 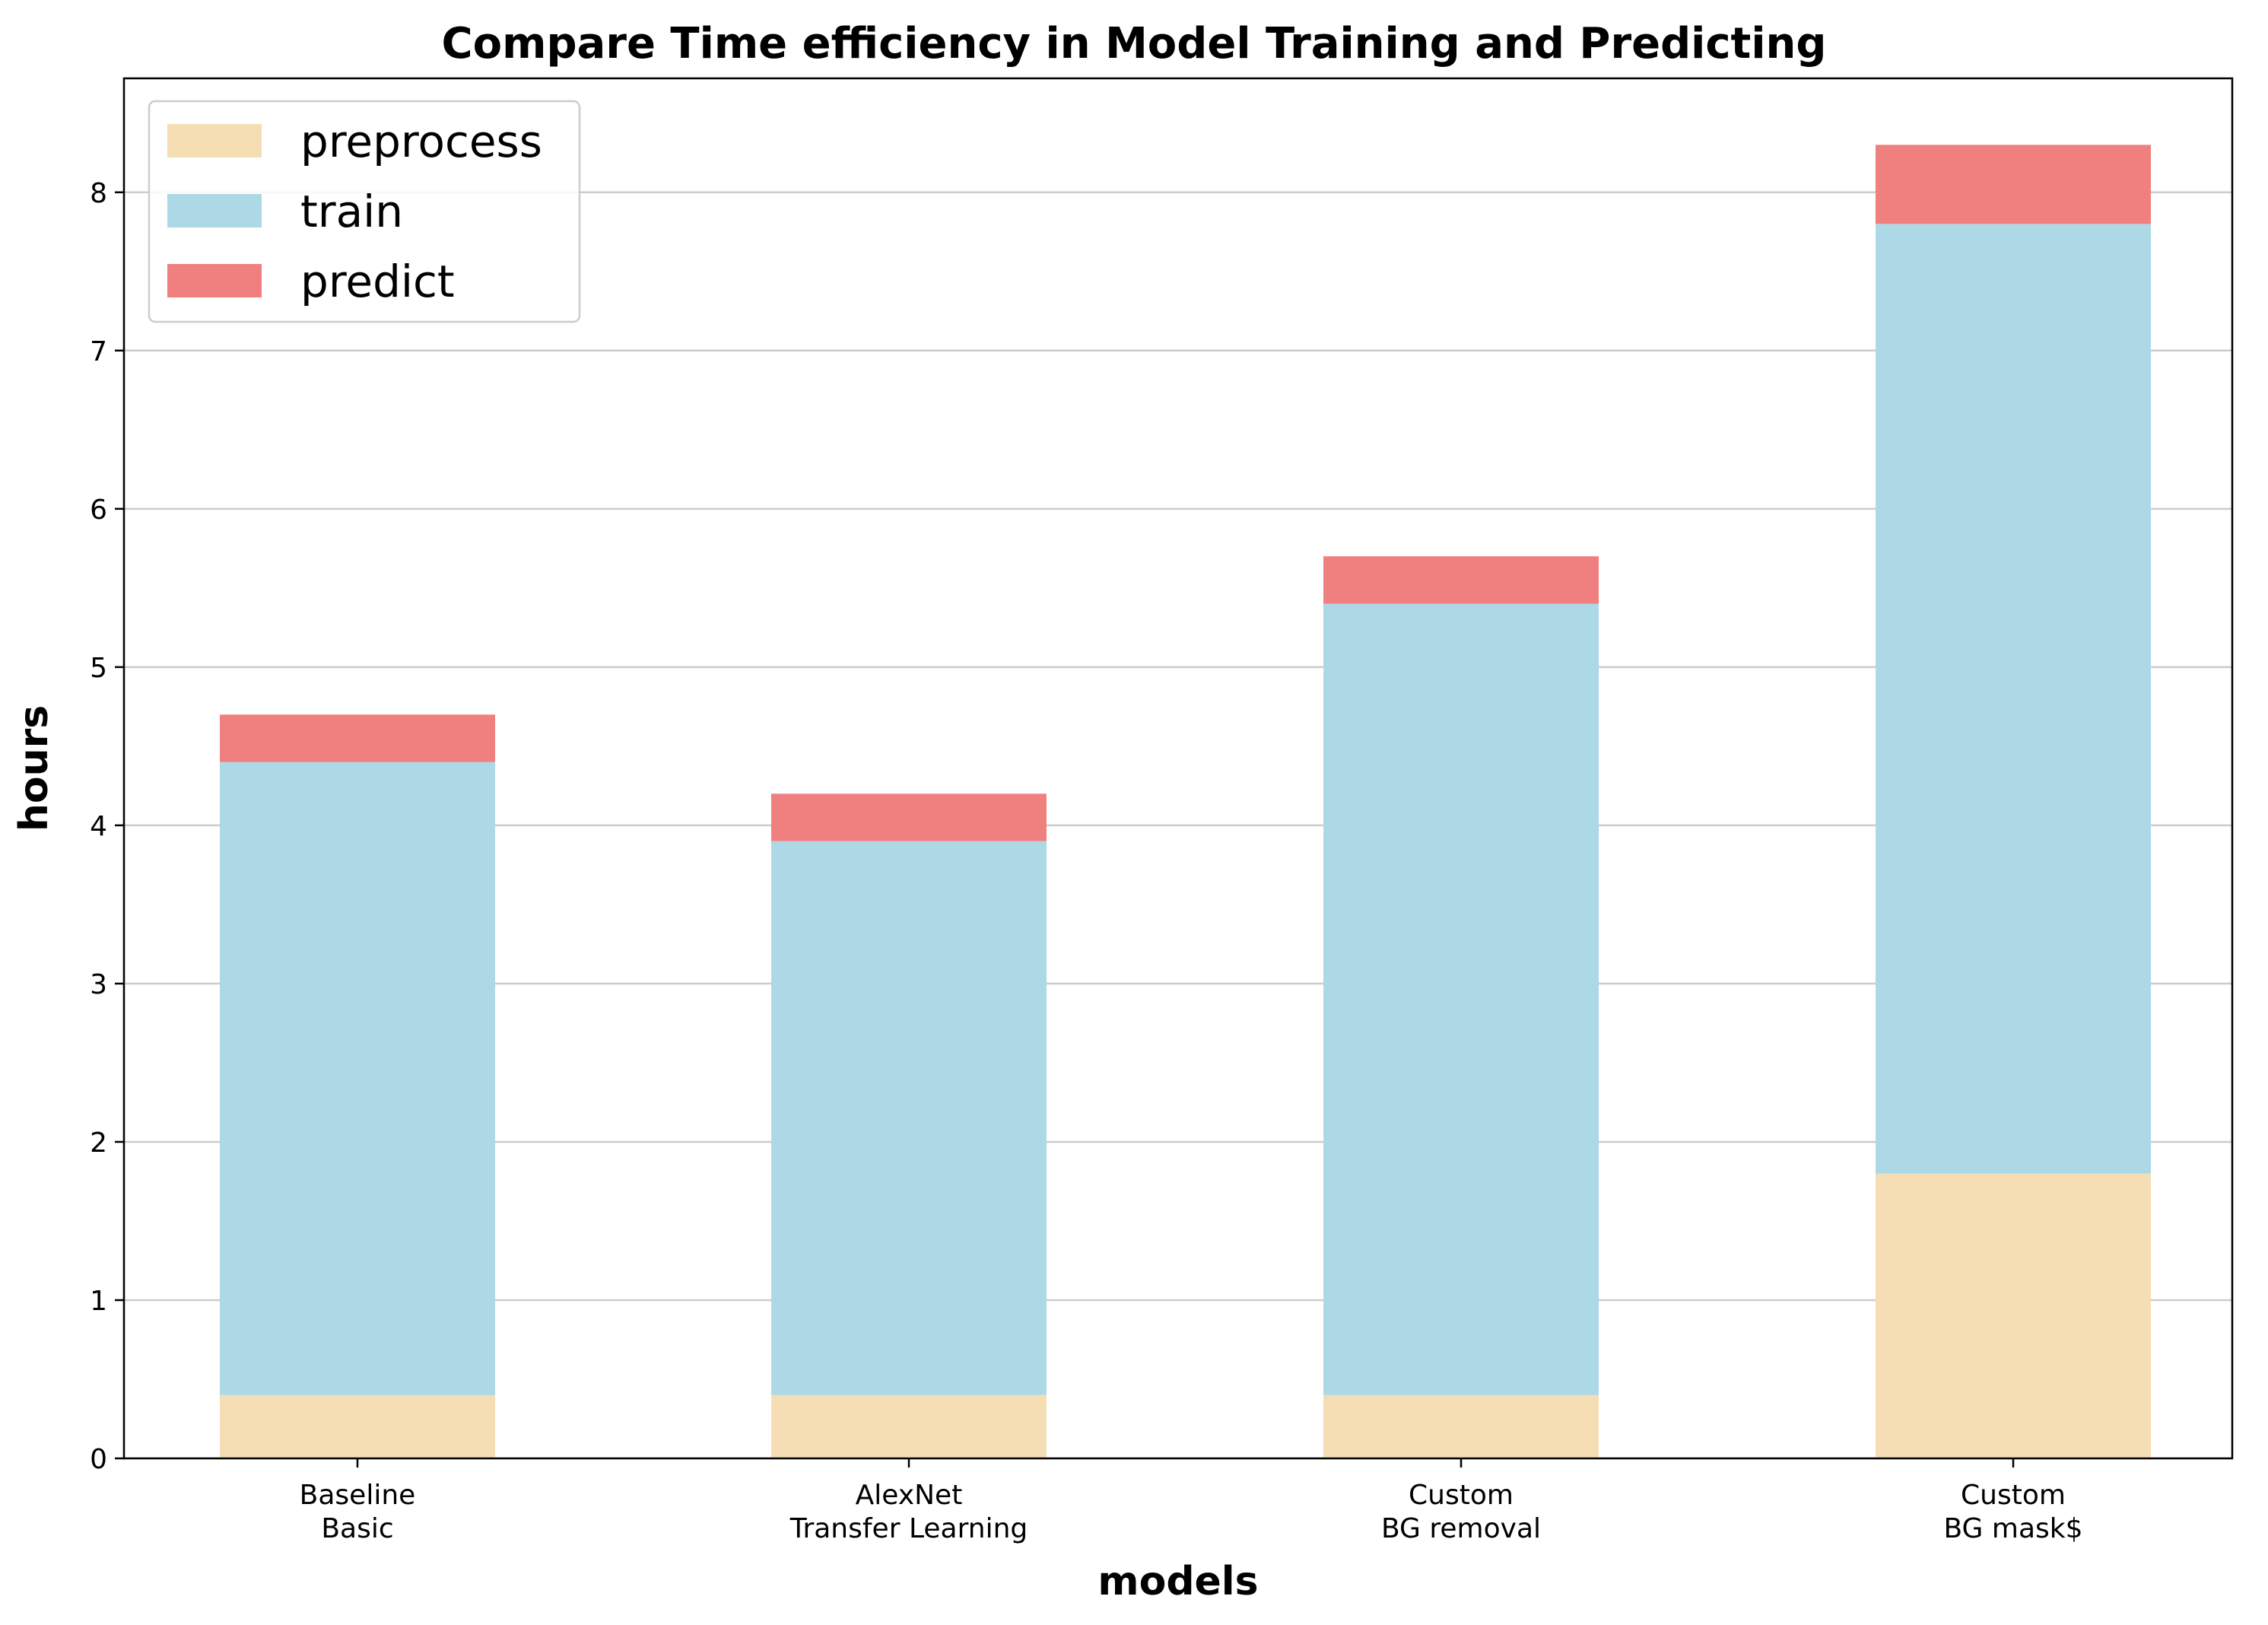 What do you see at coordinates (98, 669) in the screenshot?
I see `y-tick-label: 5` at bounding box center [98, 669].